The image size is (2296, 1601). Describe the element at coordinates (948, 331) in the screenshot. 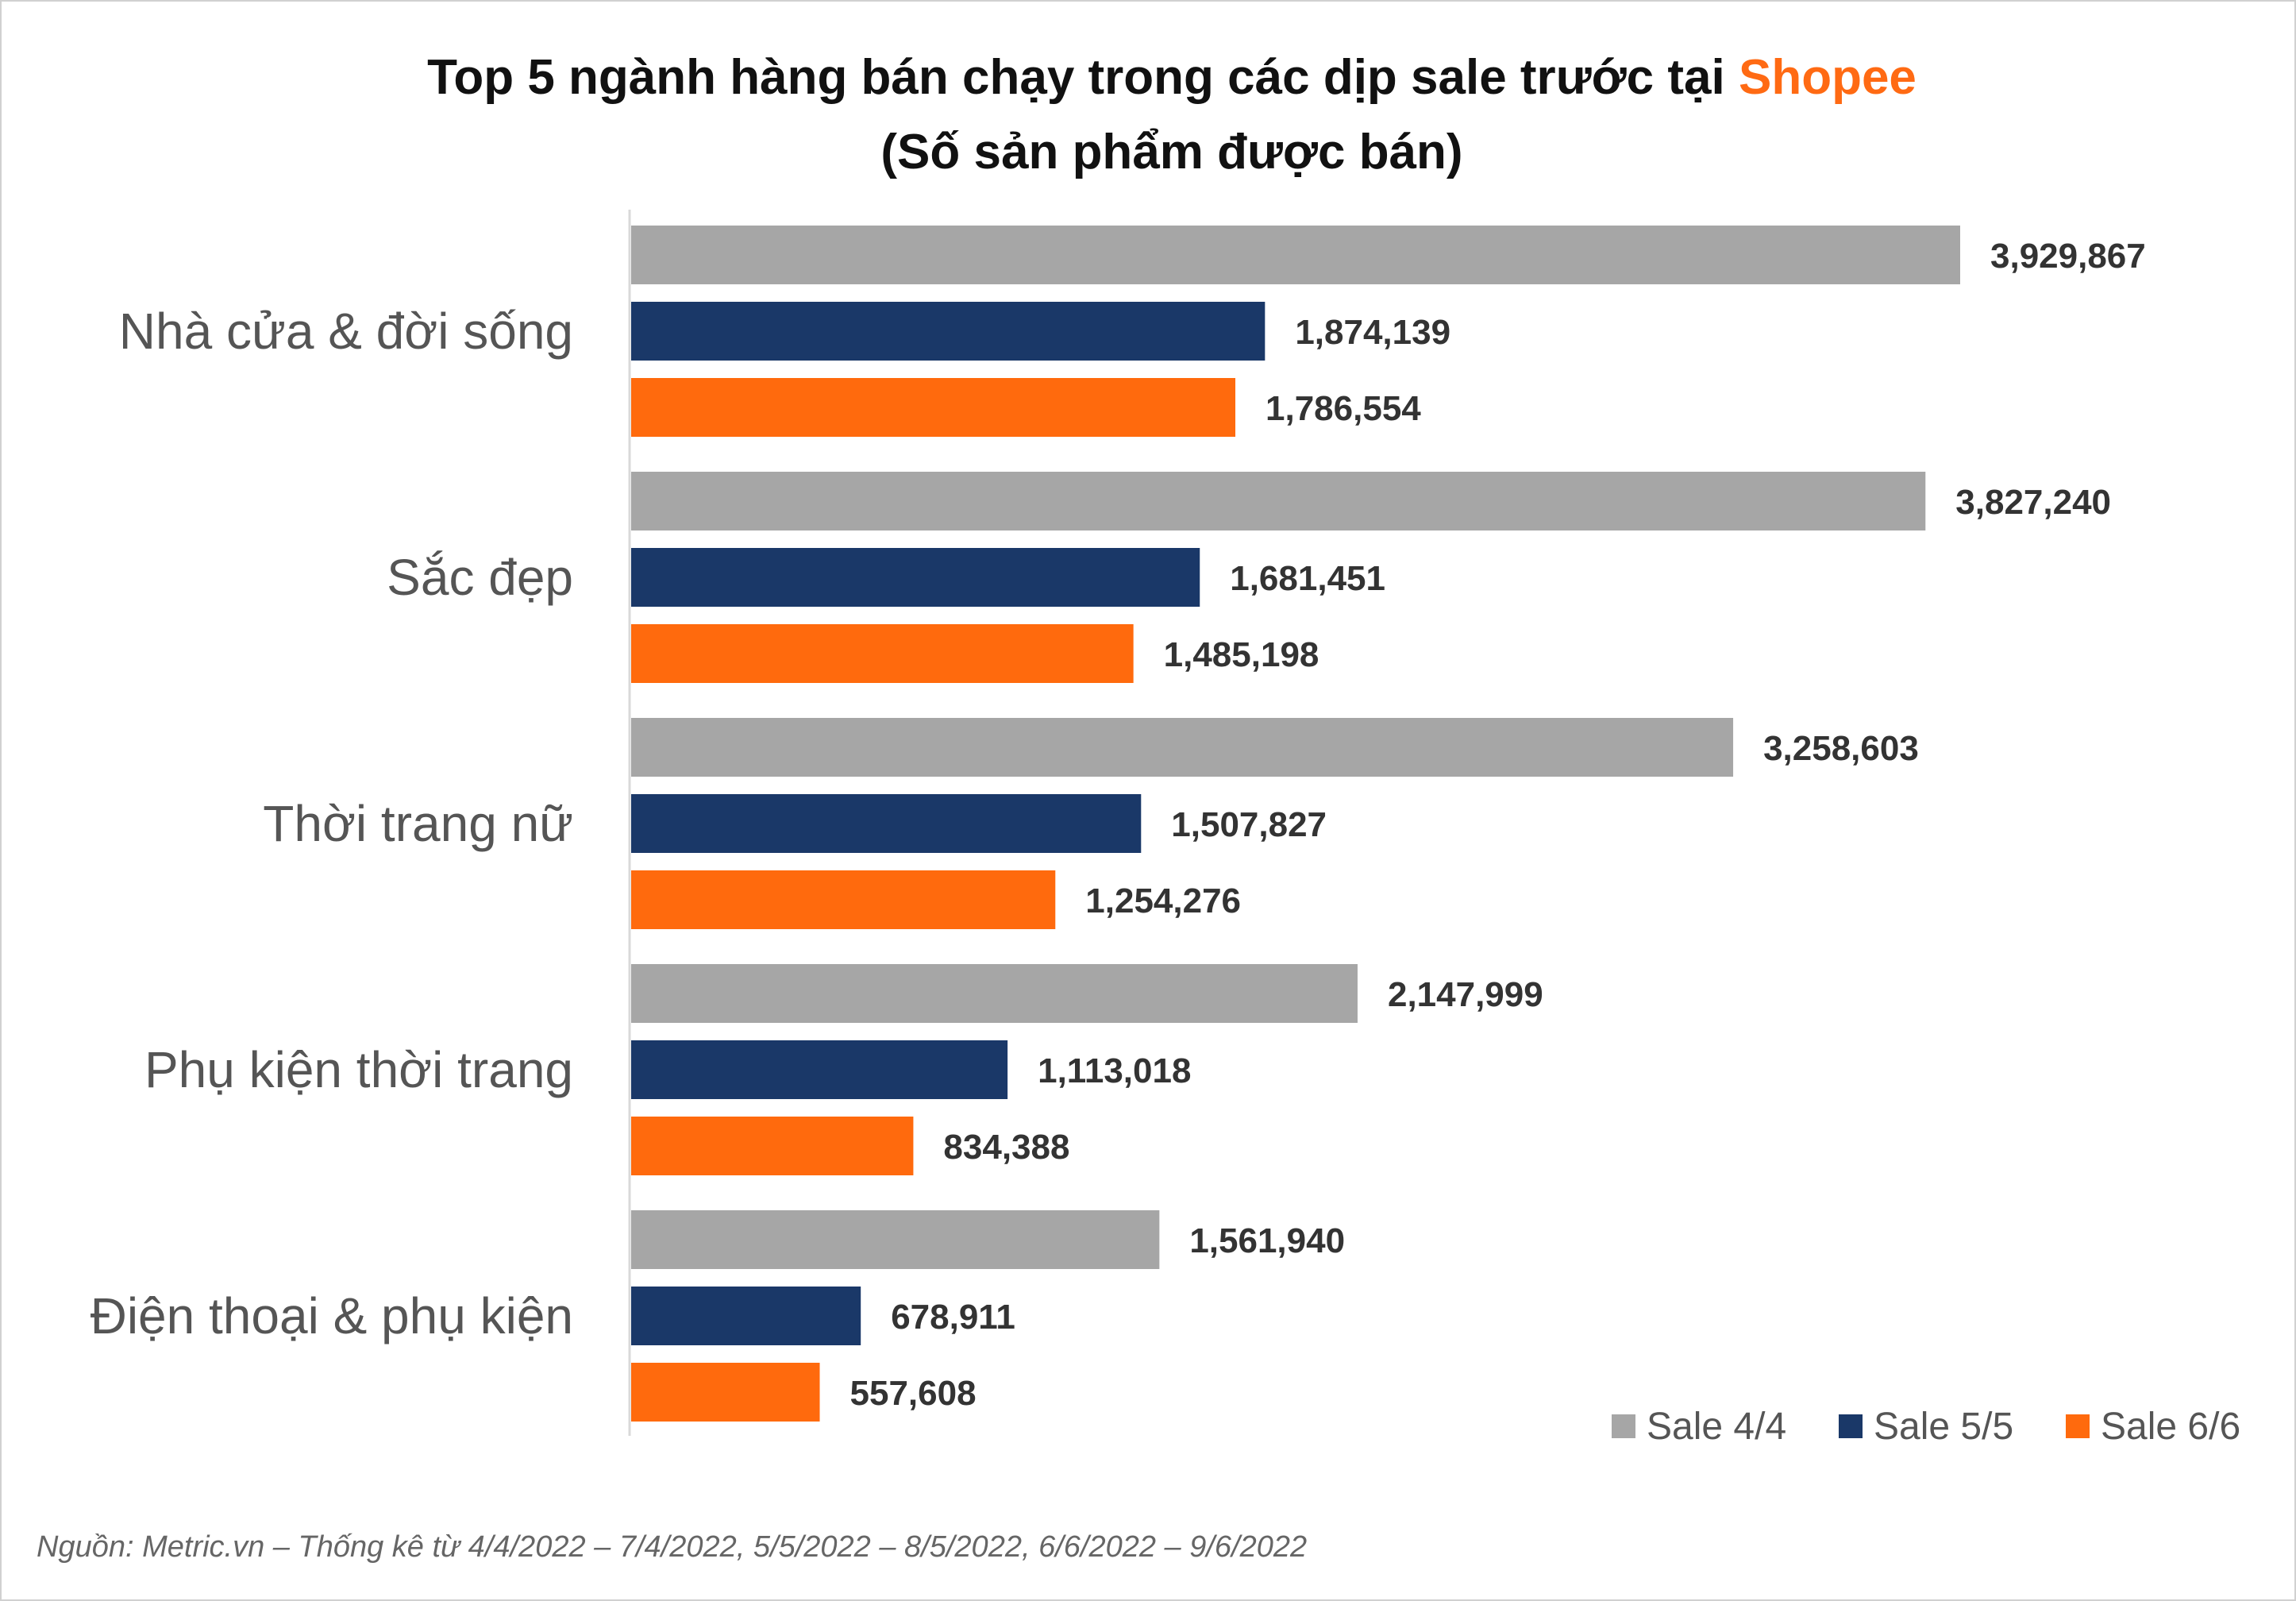

I see `bar-sale-5-5-nha-cua-doi-song` at that location.